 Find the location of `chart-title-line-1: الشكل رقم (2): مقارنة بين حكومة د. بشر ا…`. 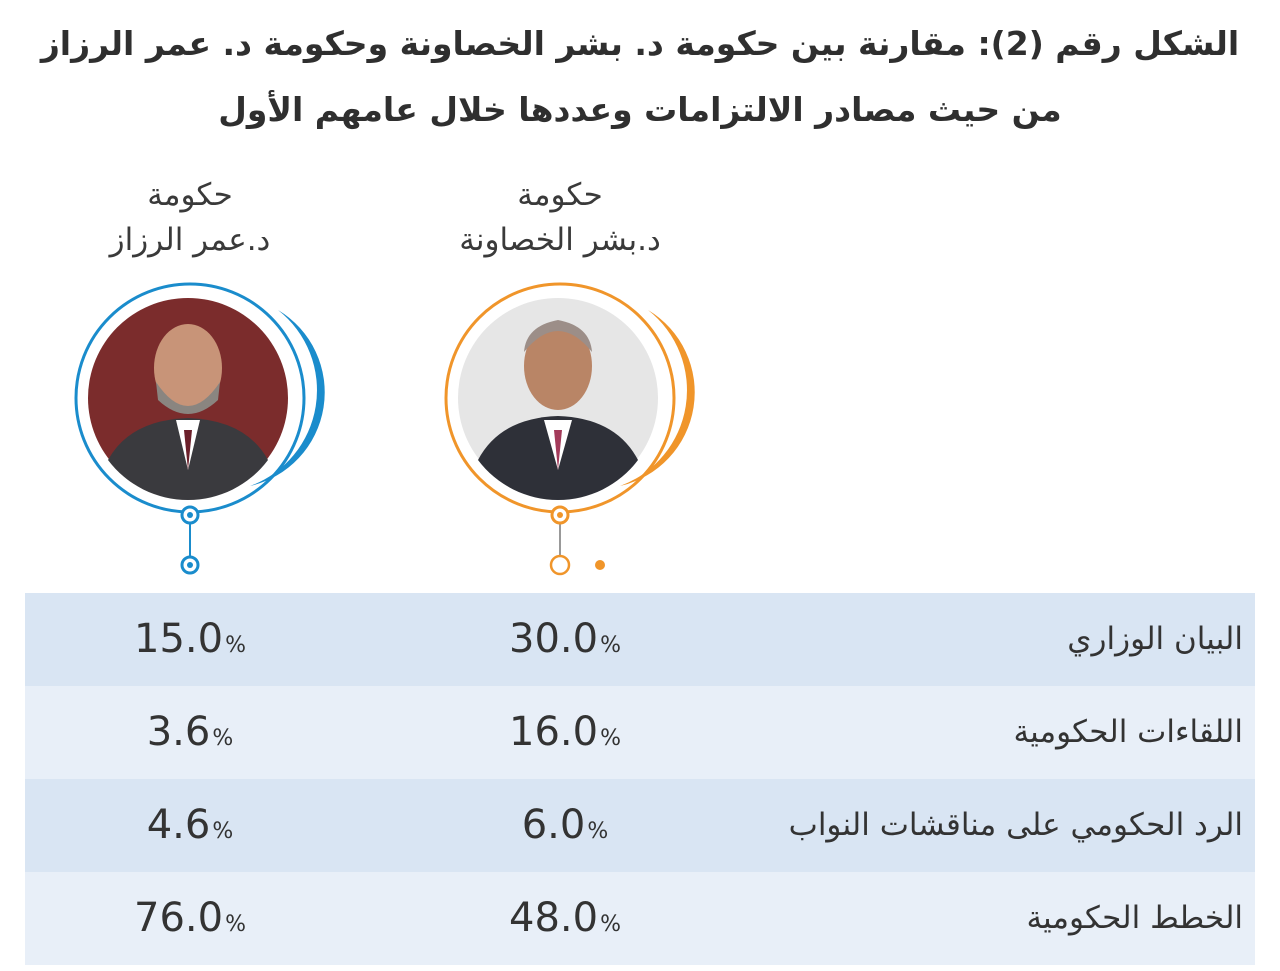

chart-title-line-1: الشكل رقم (2): مقارنة بين حكومة د. بشر ا… is located at coordinates (640, 43).